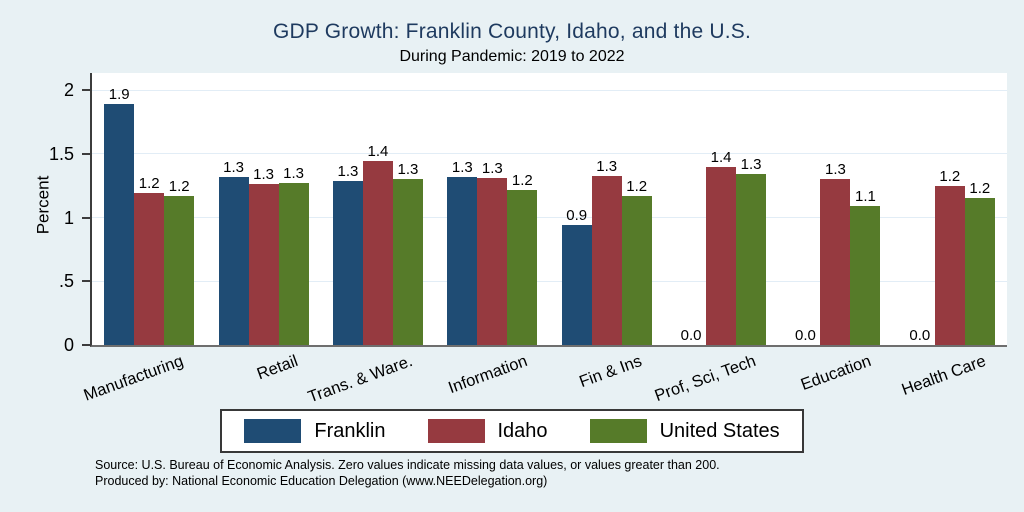  Describe the element at coordinates (66, 281) in the screenshot. I see `y-axis-tick-label: .5` at that location.